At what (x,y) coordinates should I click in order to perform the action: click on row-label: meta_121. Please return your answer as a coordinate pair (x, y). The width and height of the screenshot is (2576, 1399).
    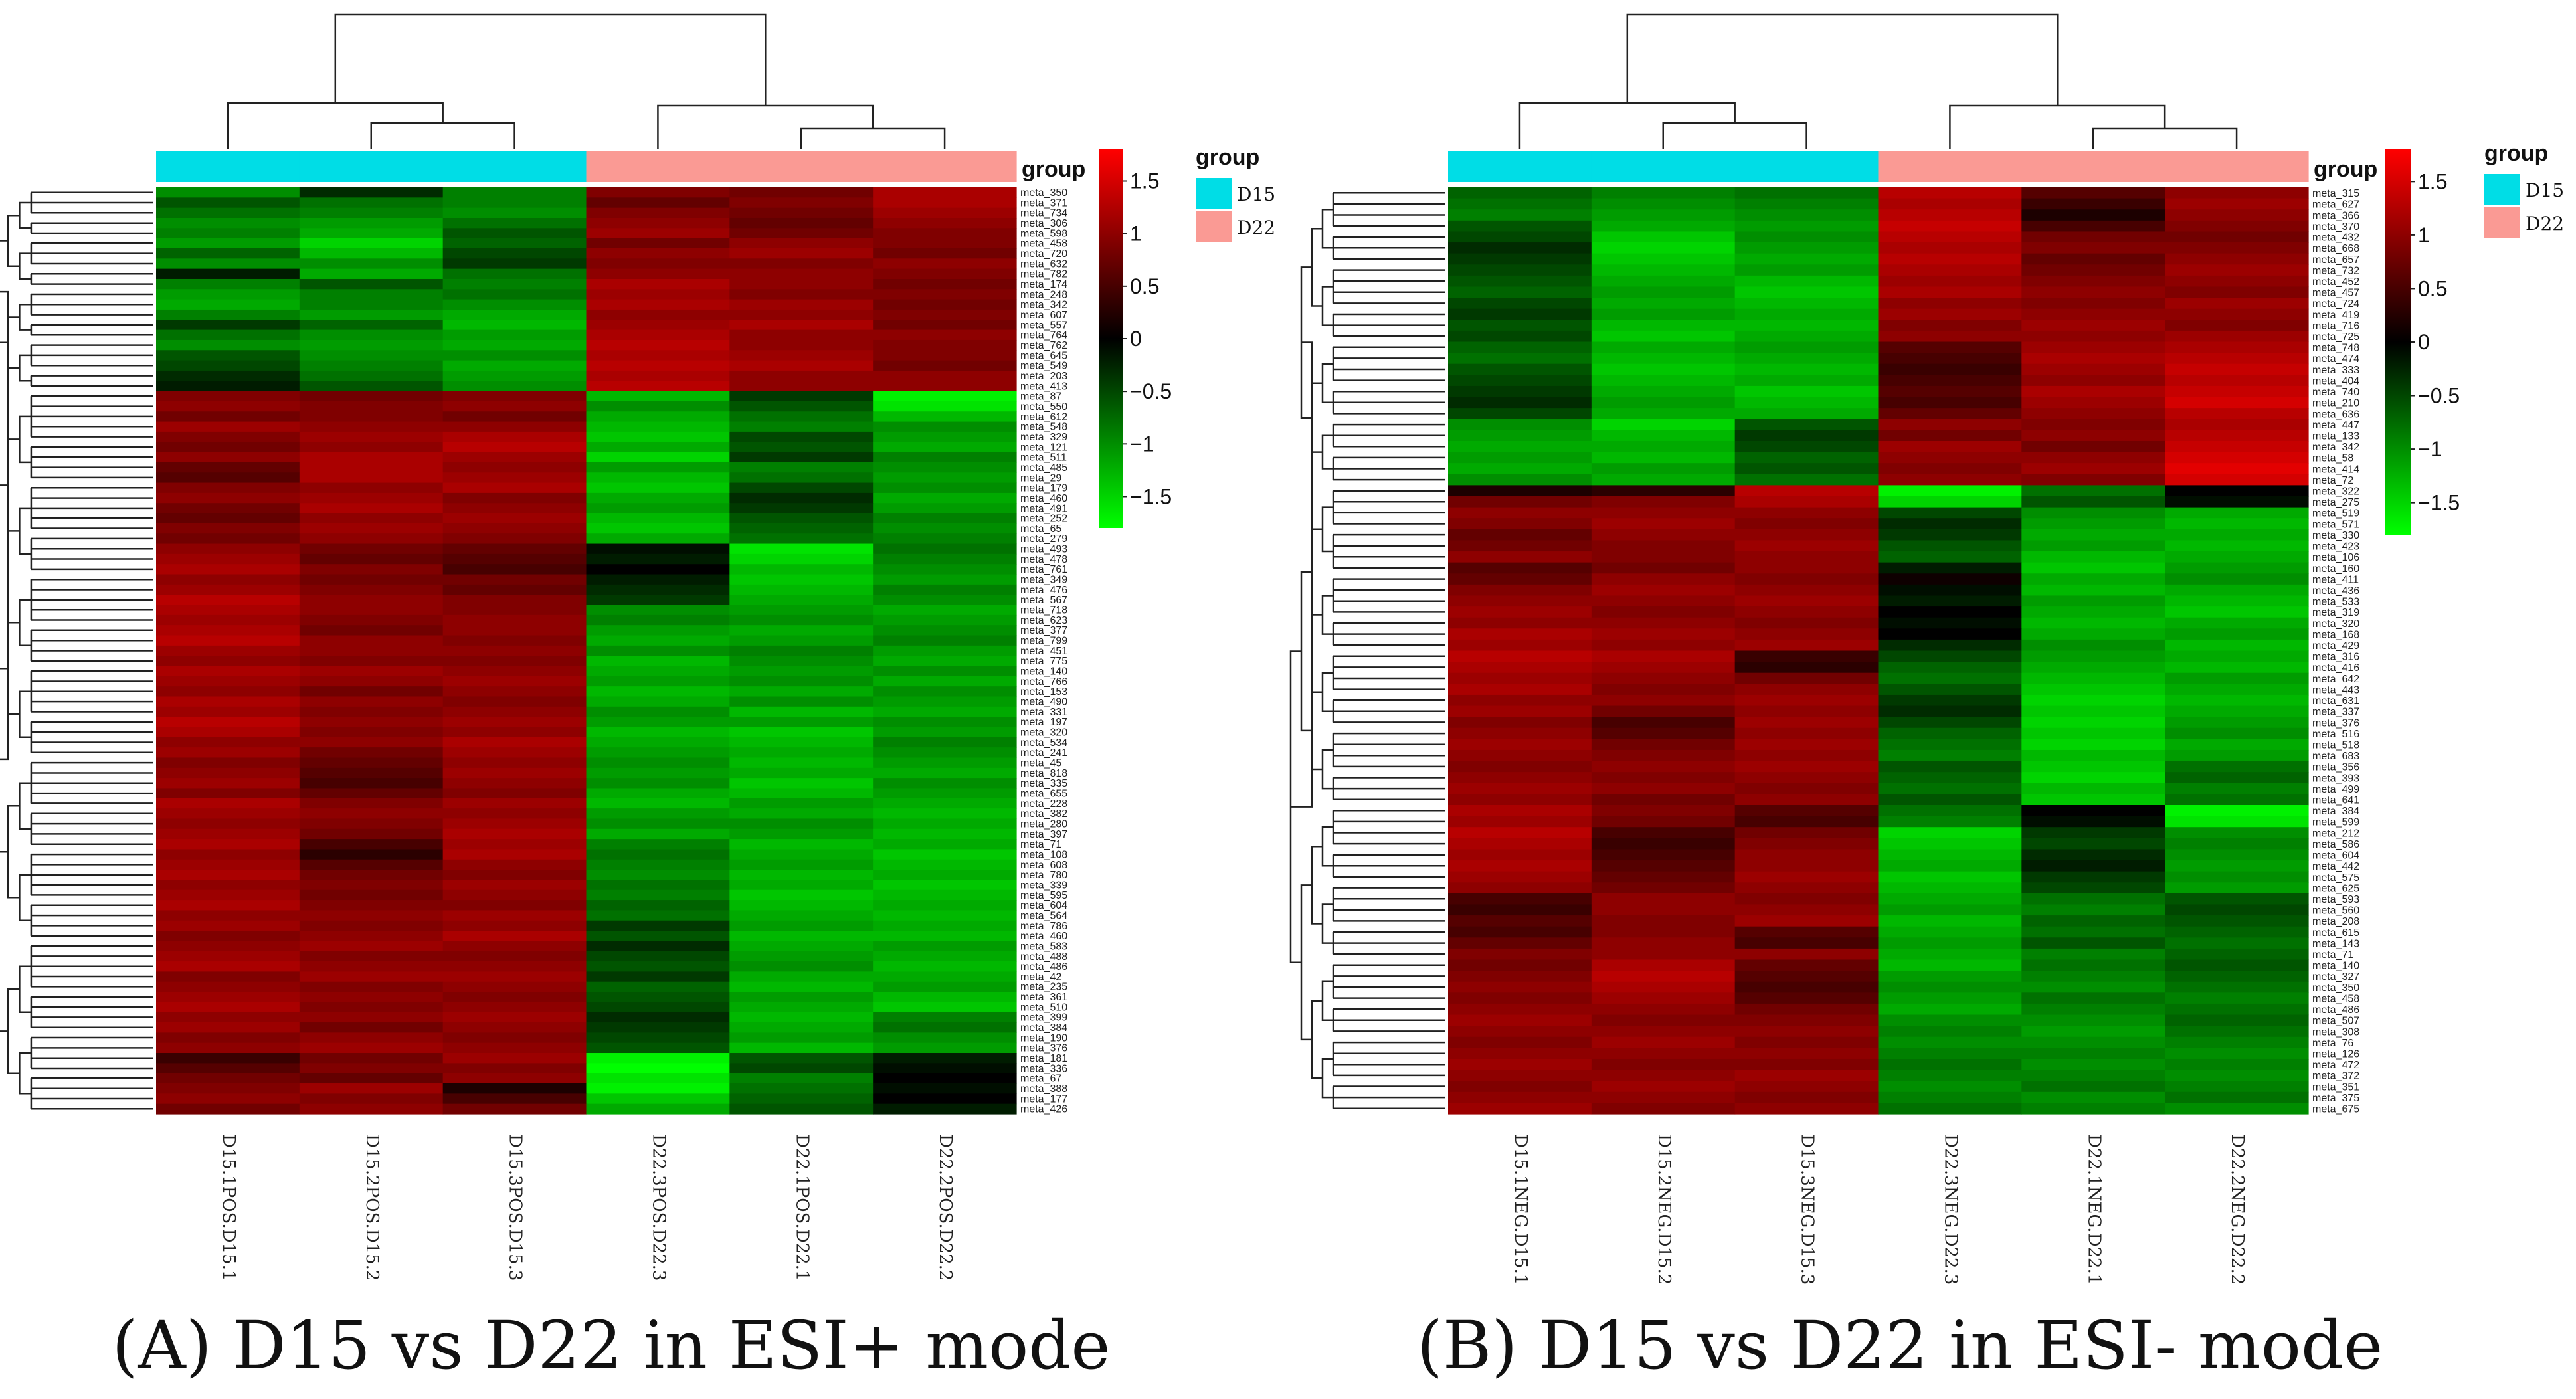
    Looking at the image, I should click on (1043, 448).